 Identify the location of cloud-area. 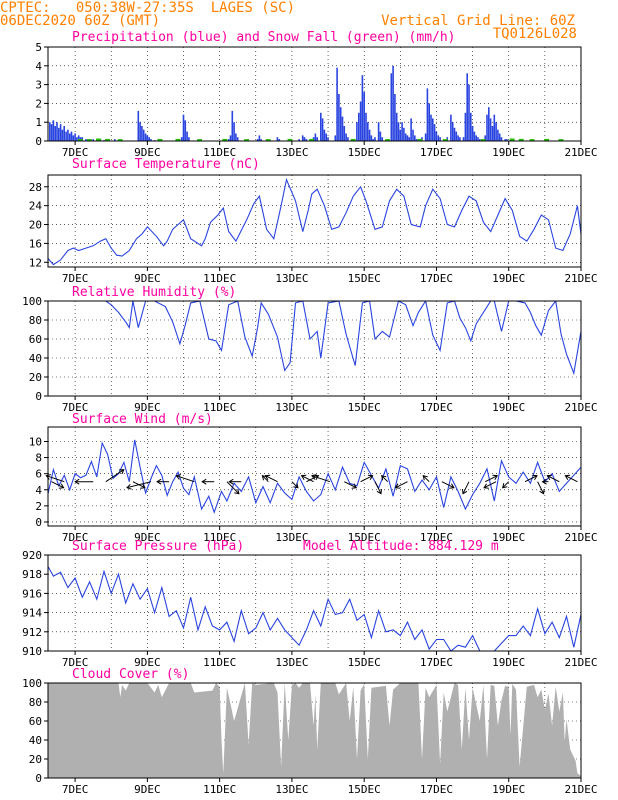
(314, 730).